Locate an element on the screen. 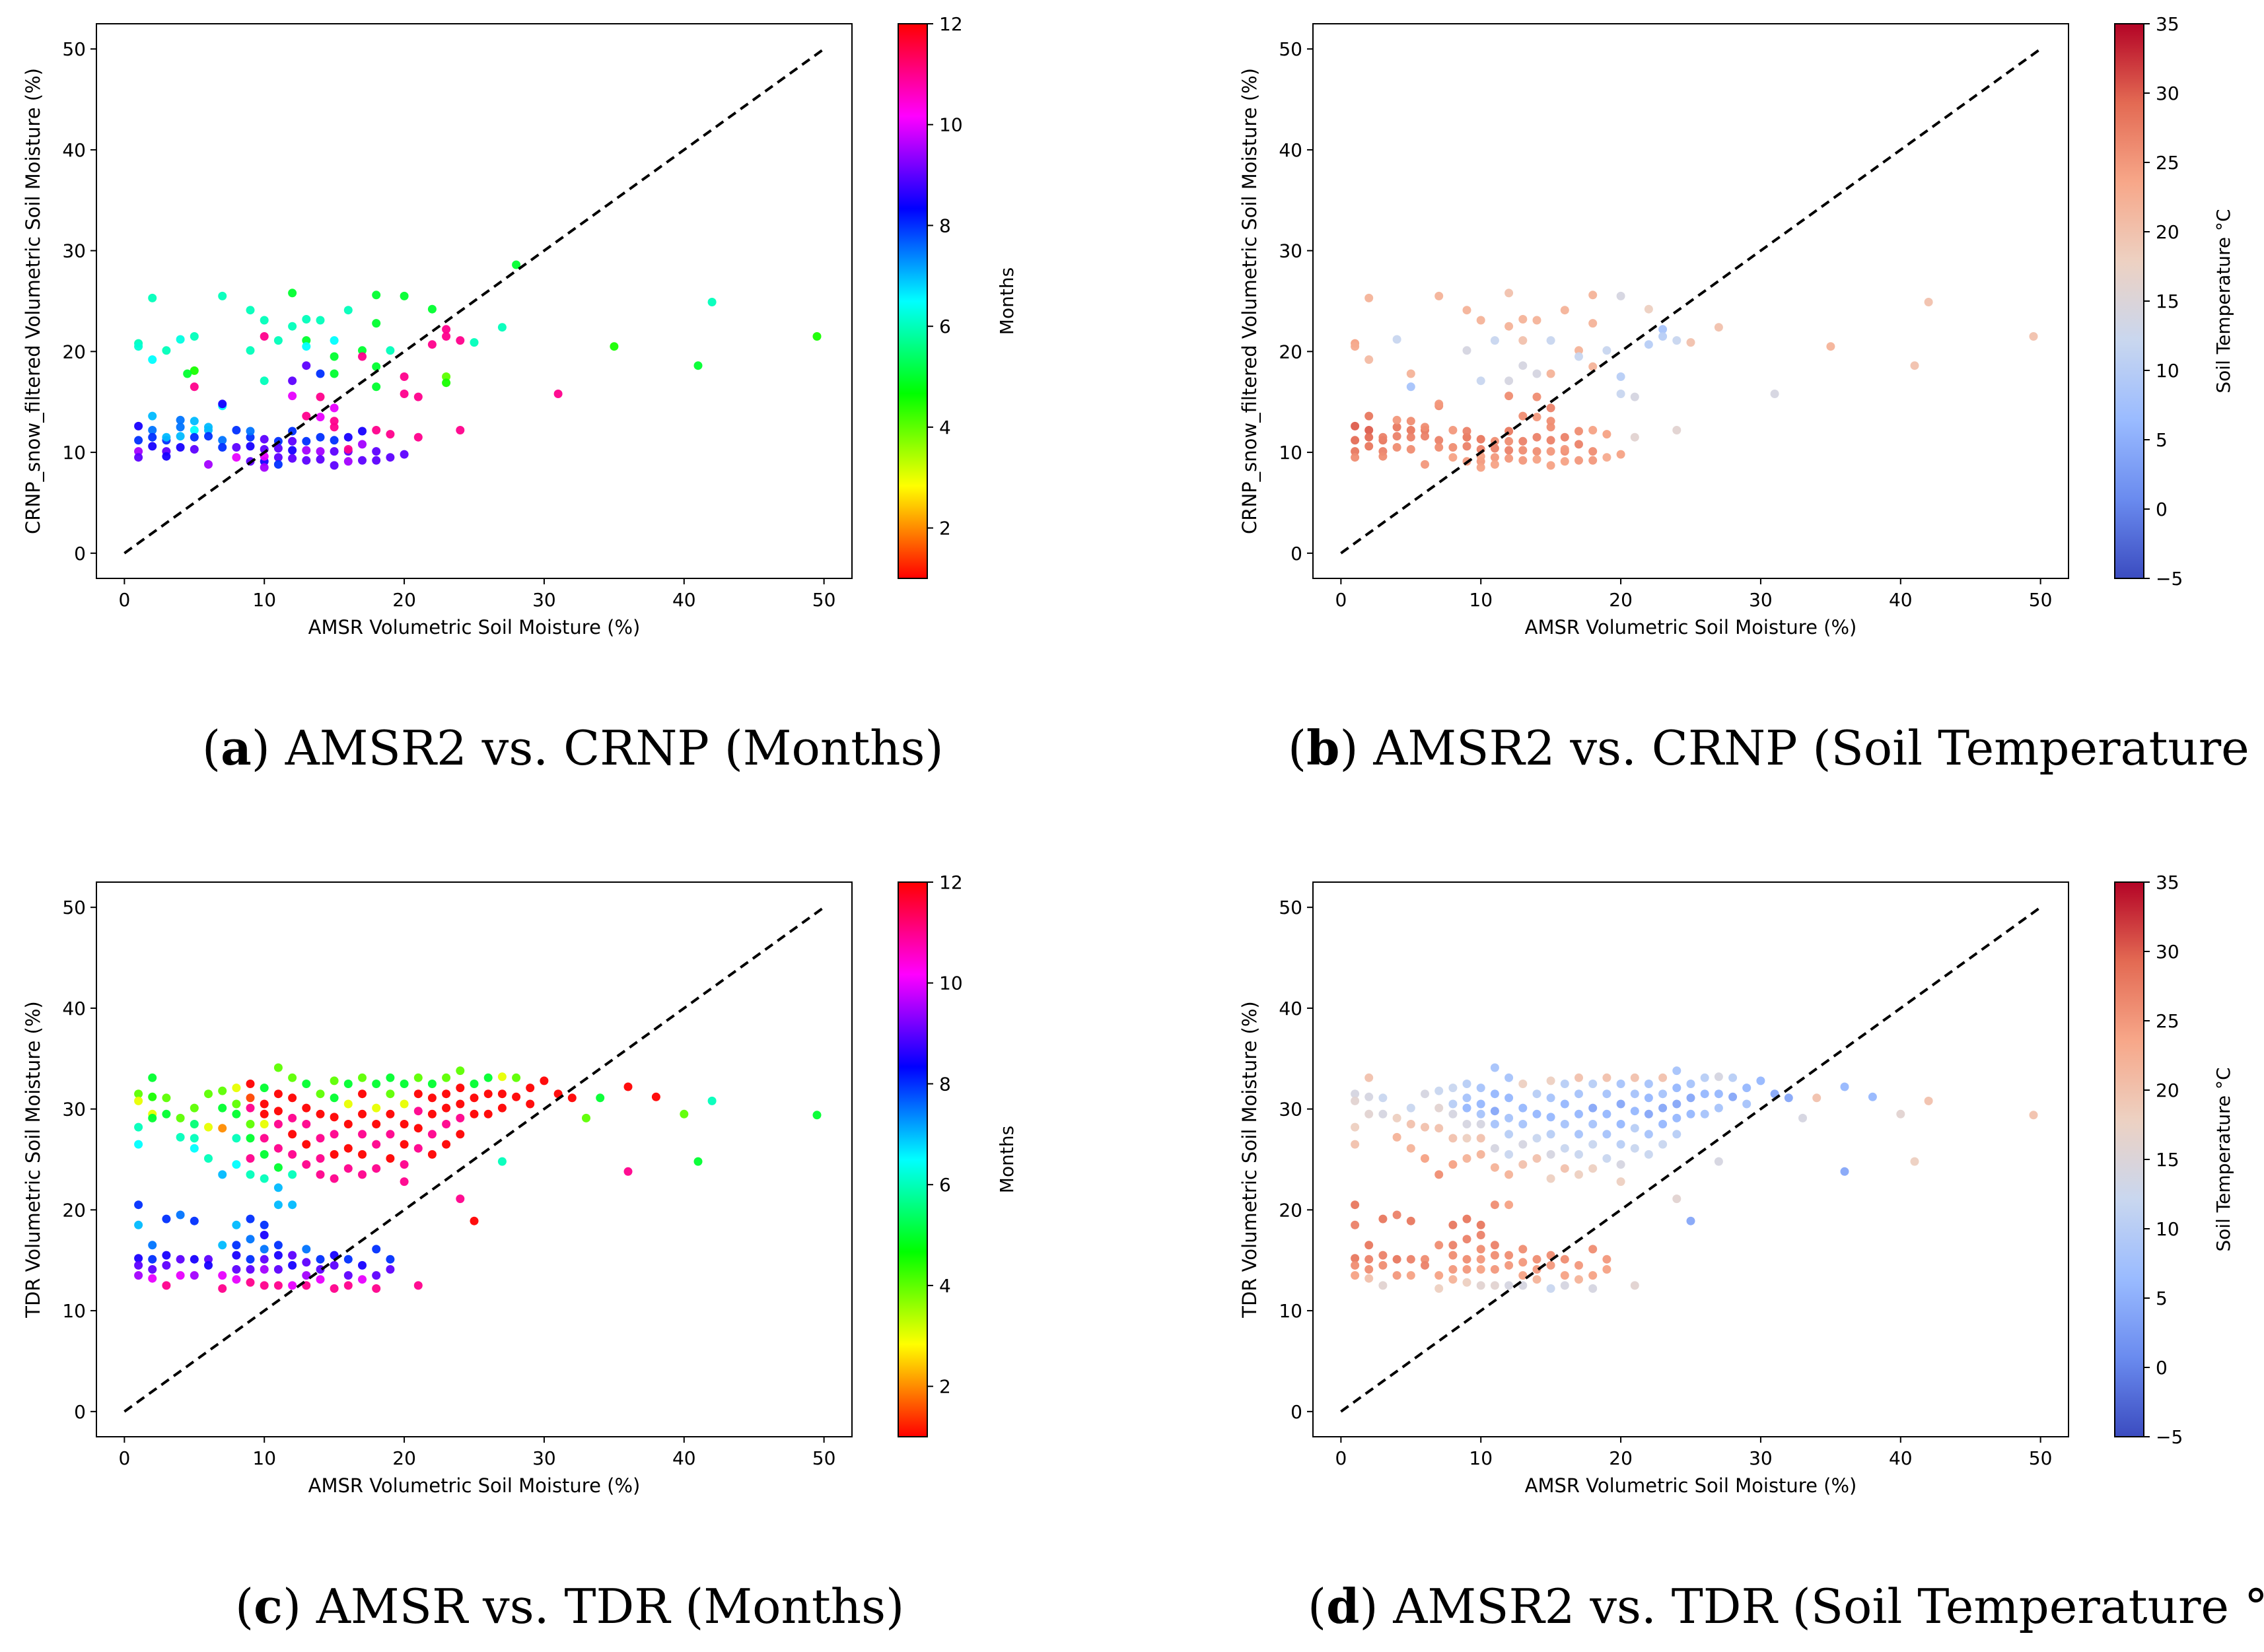  scatter-points is located at coordinates (1694, 1178).